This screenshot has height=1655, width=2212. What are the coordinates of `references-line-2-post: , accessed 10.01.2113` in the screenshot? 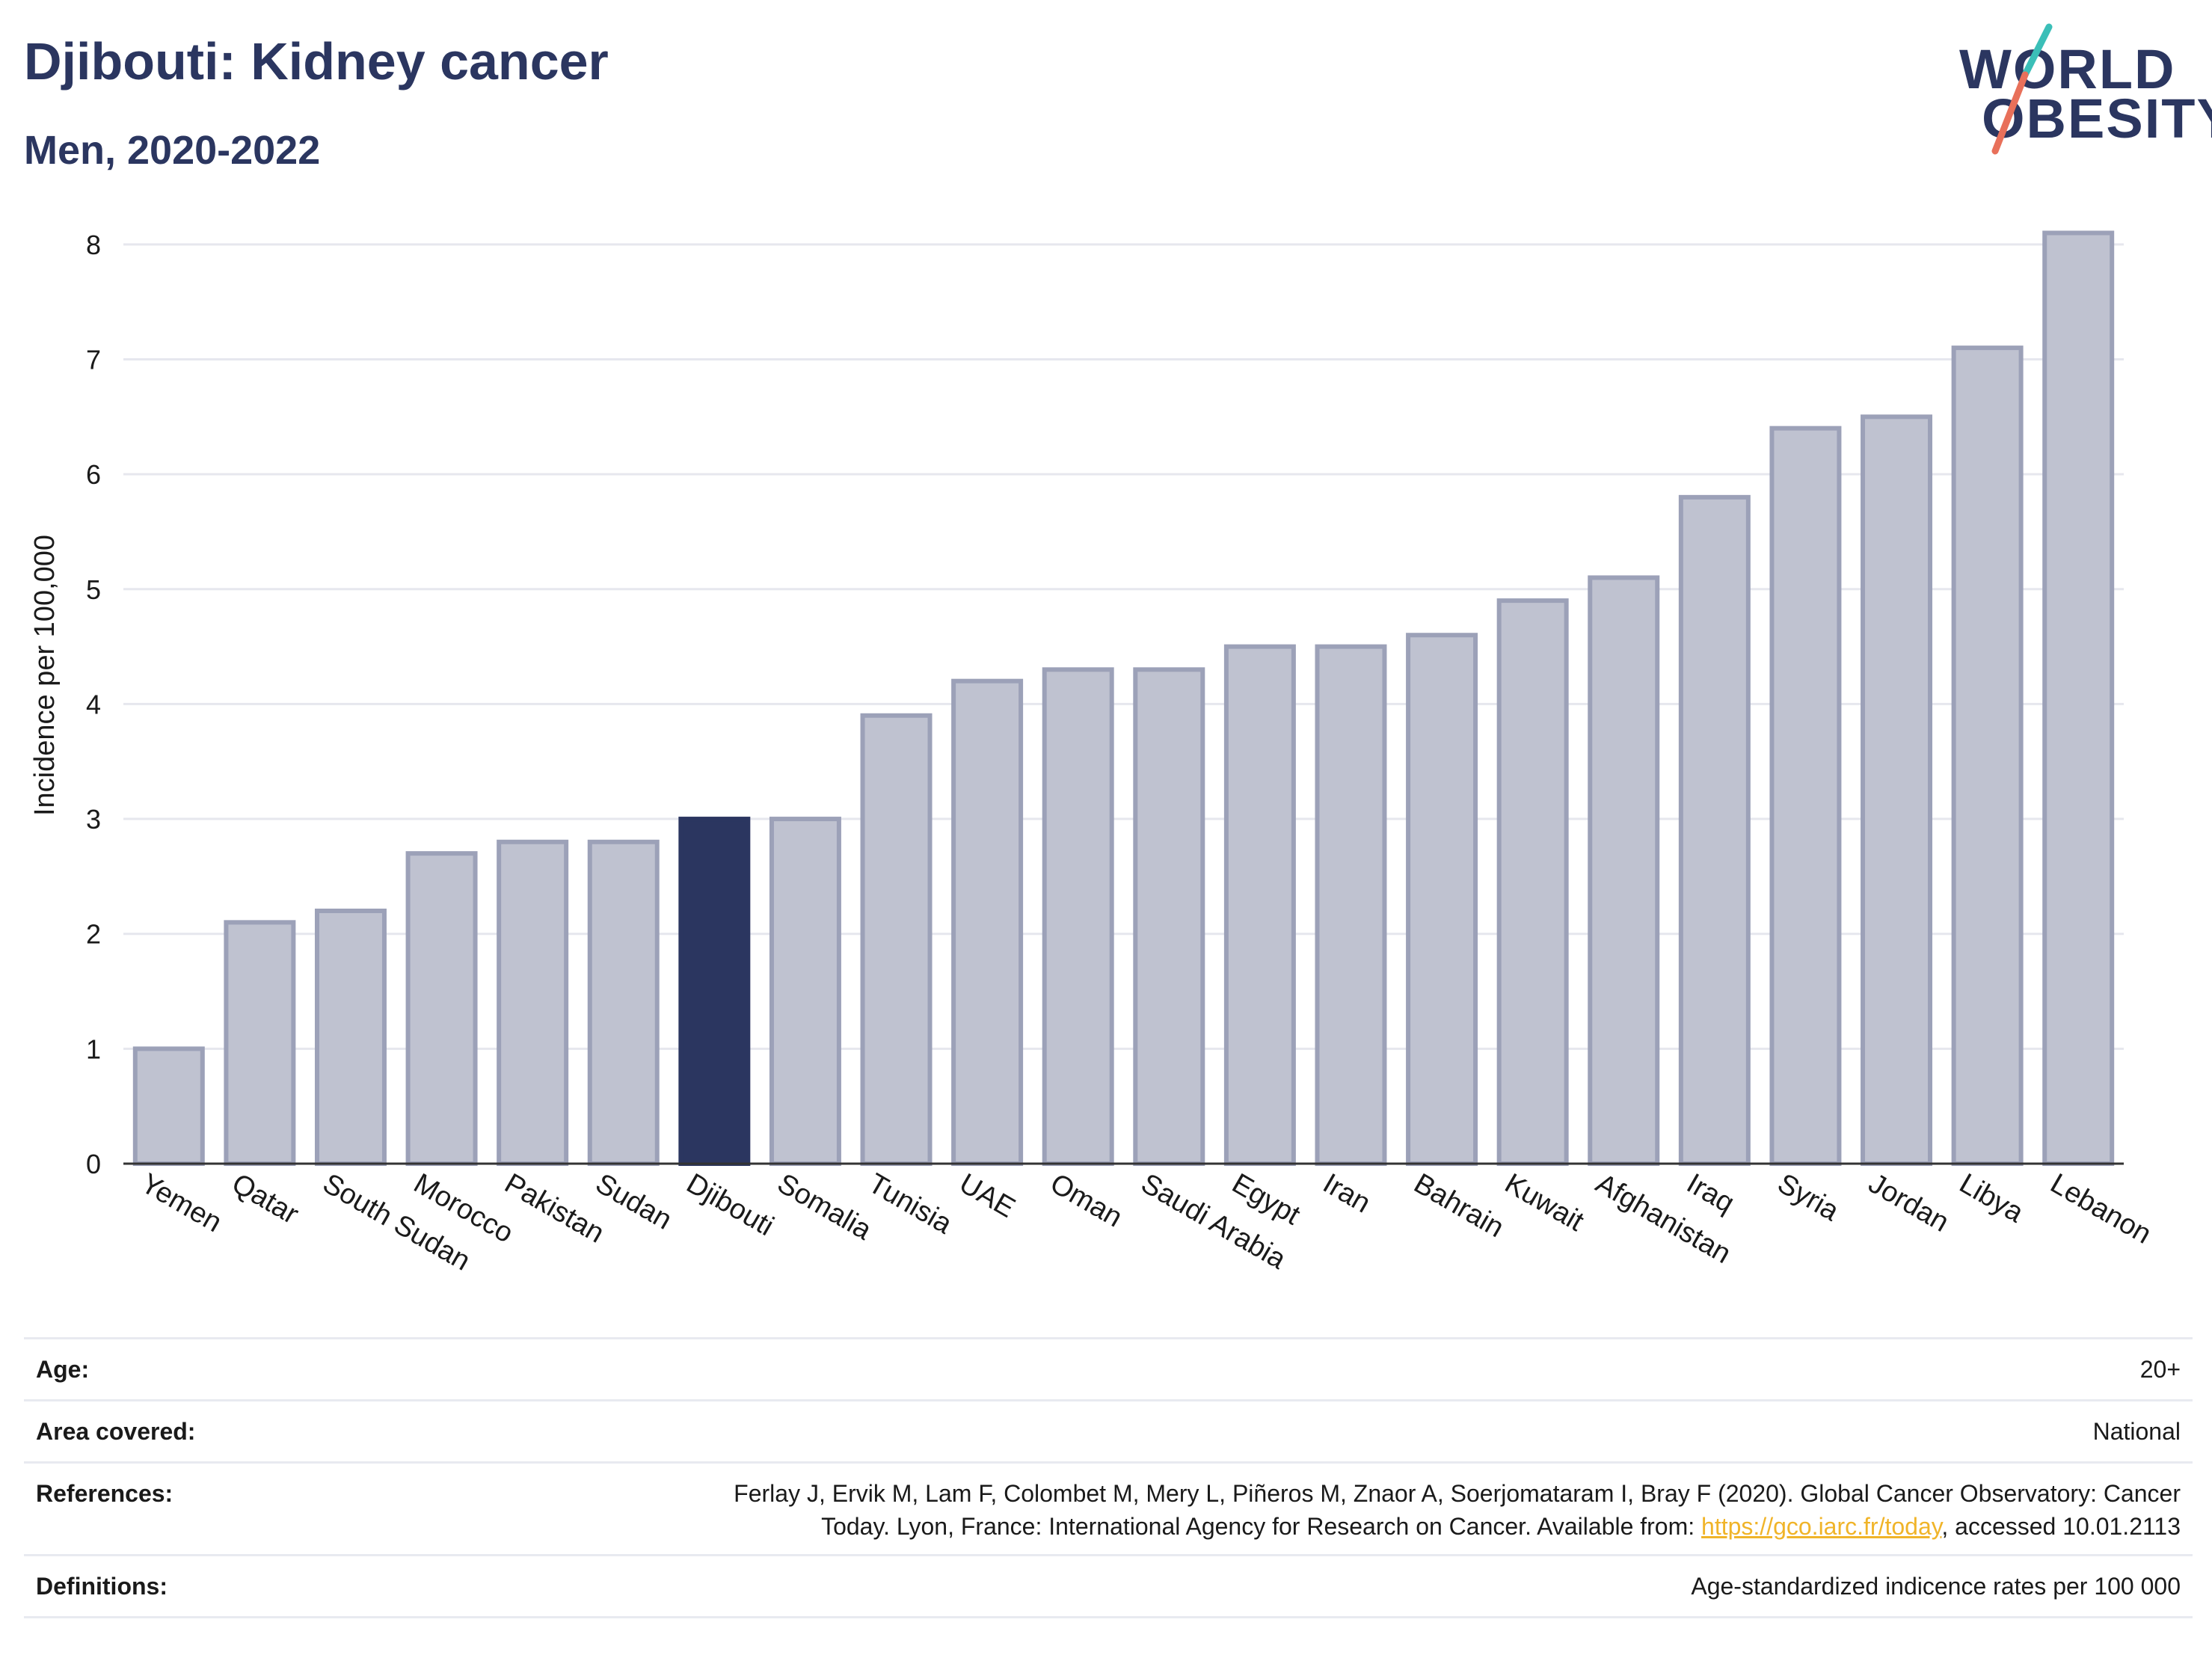 It's located at (2061, 1526).